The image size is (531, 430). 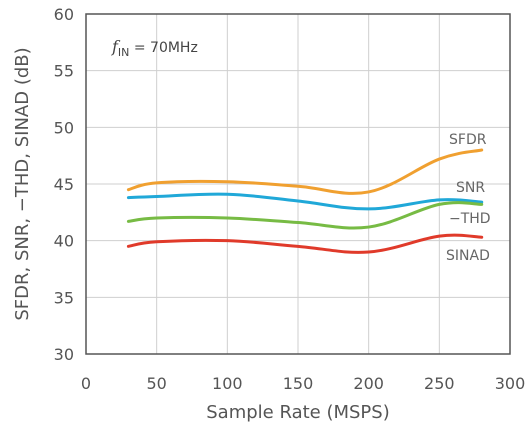 I want to click on series-label-3: SINAD, so click(x=468, y=256).